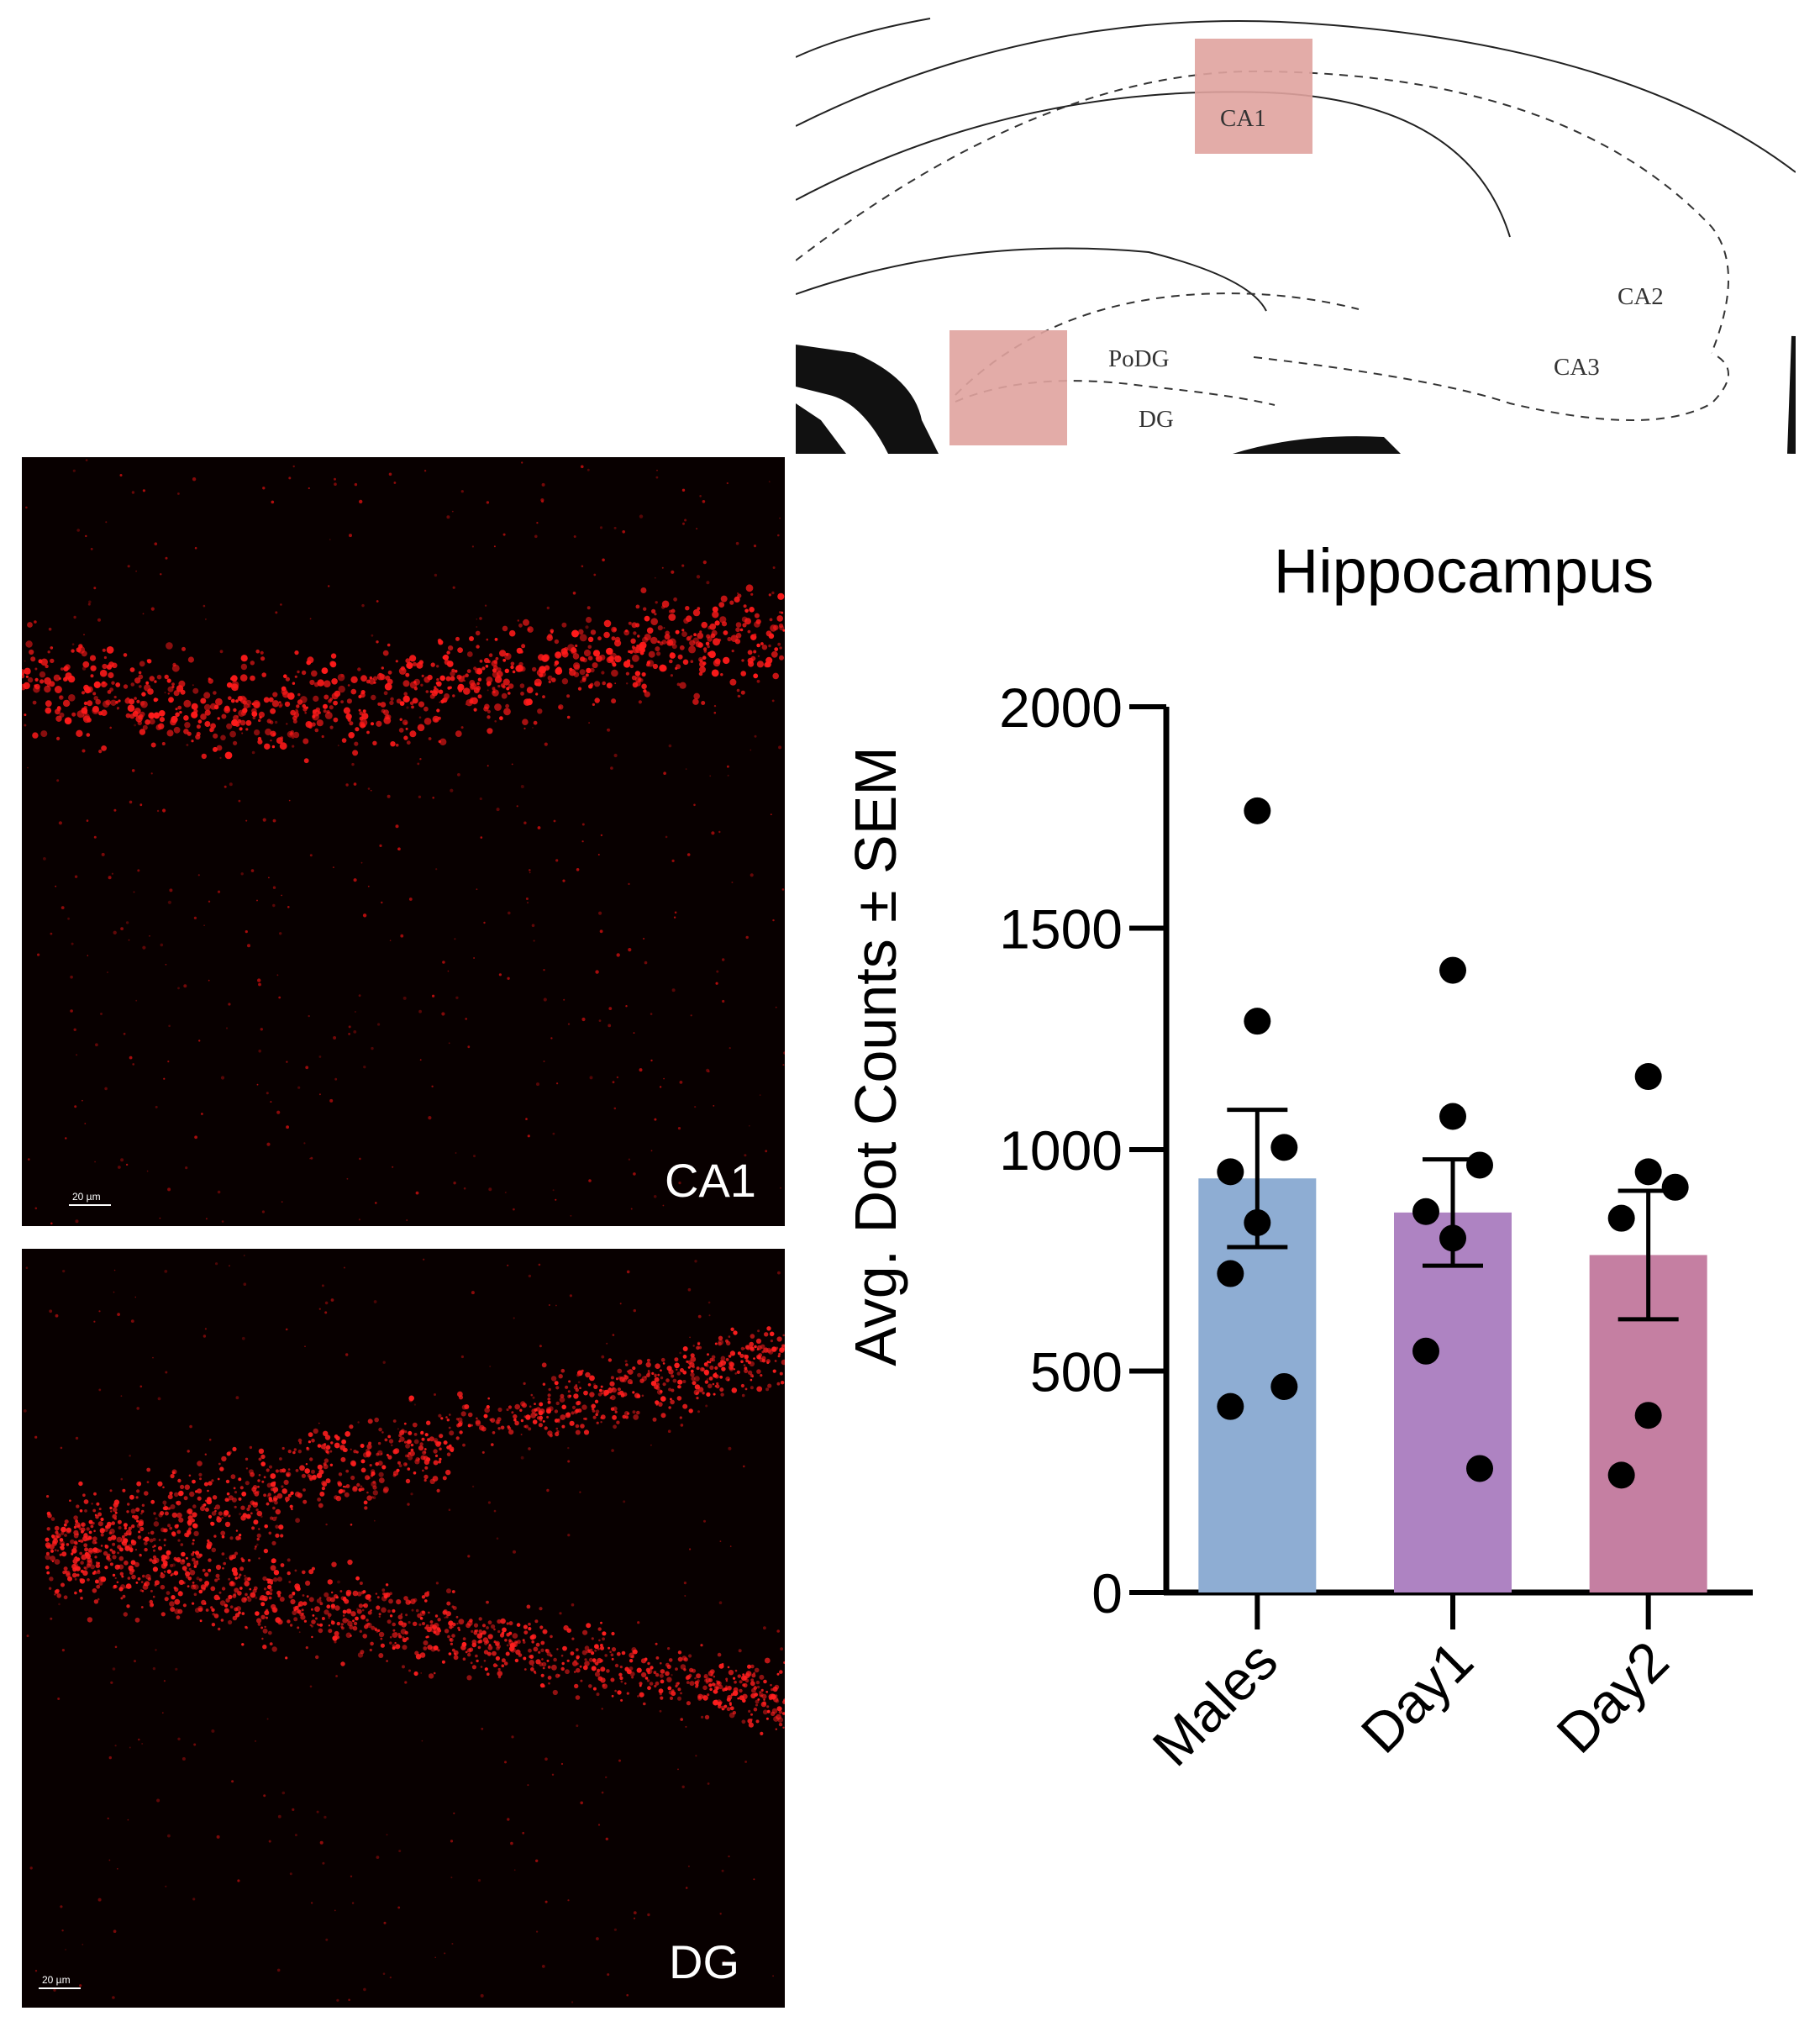 The image size is (1820, 2032). I want to click on atlas-label-dg: DG, so click(1156, 420).